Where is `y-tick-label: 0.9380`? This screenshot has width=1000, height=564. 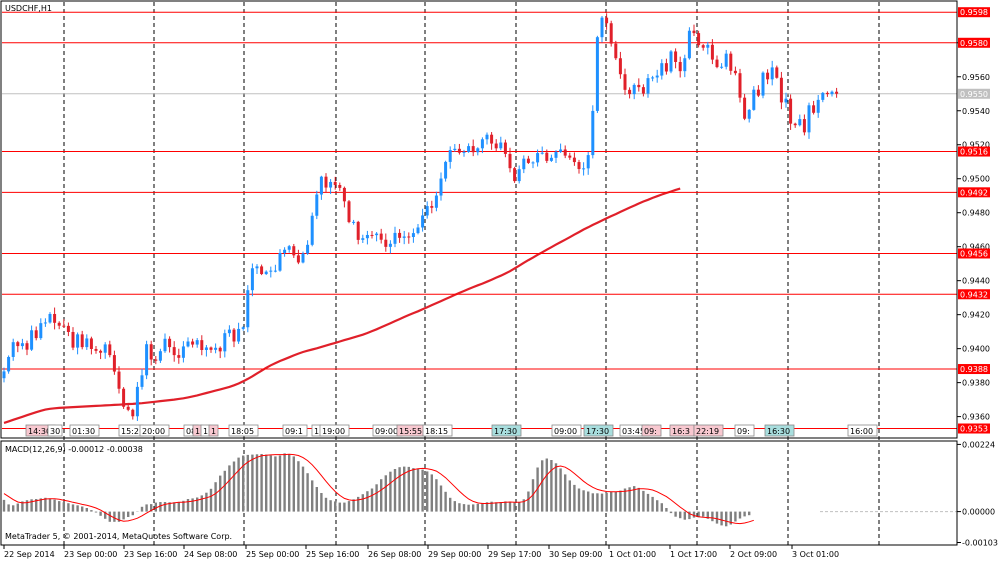
y-tick-label: 0.9380 is located at coordinates (976, 383).